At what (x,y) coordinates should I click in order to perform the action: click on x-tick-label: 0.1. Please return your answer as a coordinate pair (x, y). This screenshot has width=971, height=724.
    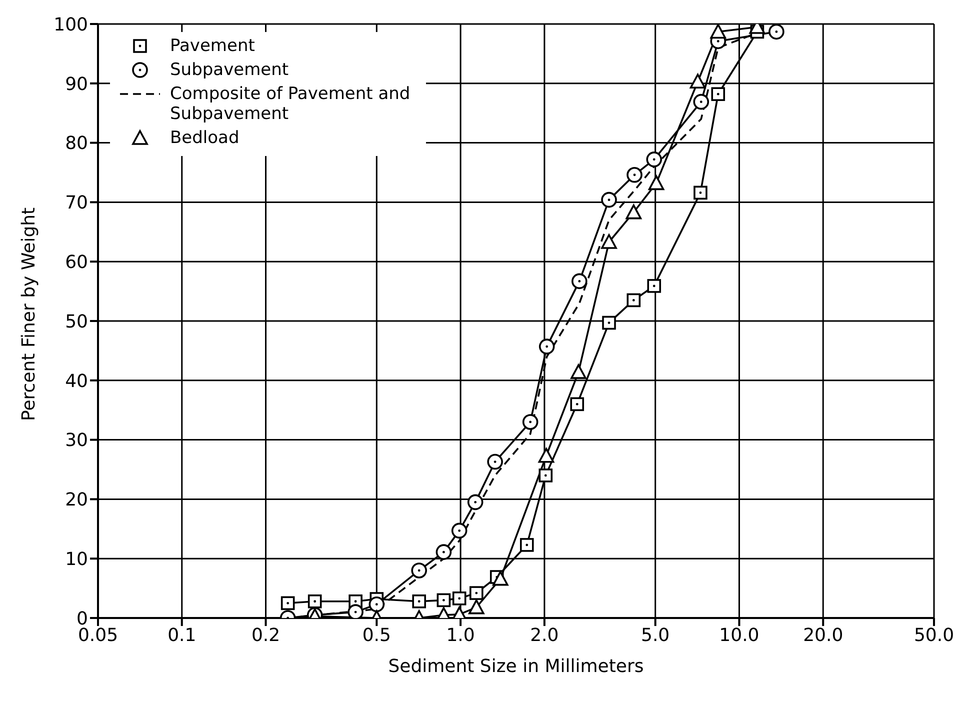
    Looking at the image, I should click on (182, 635).